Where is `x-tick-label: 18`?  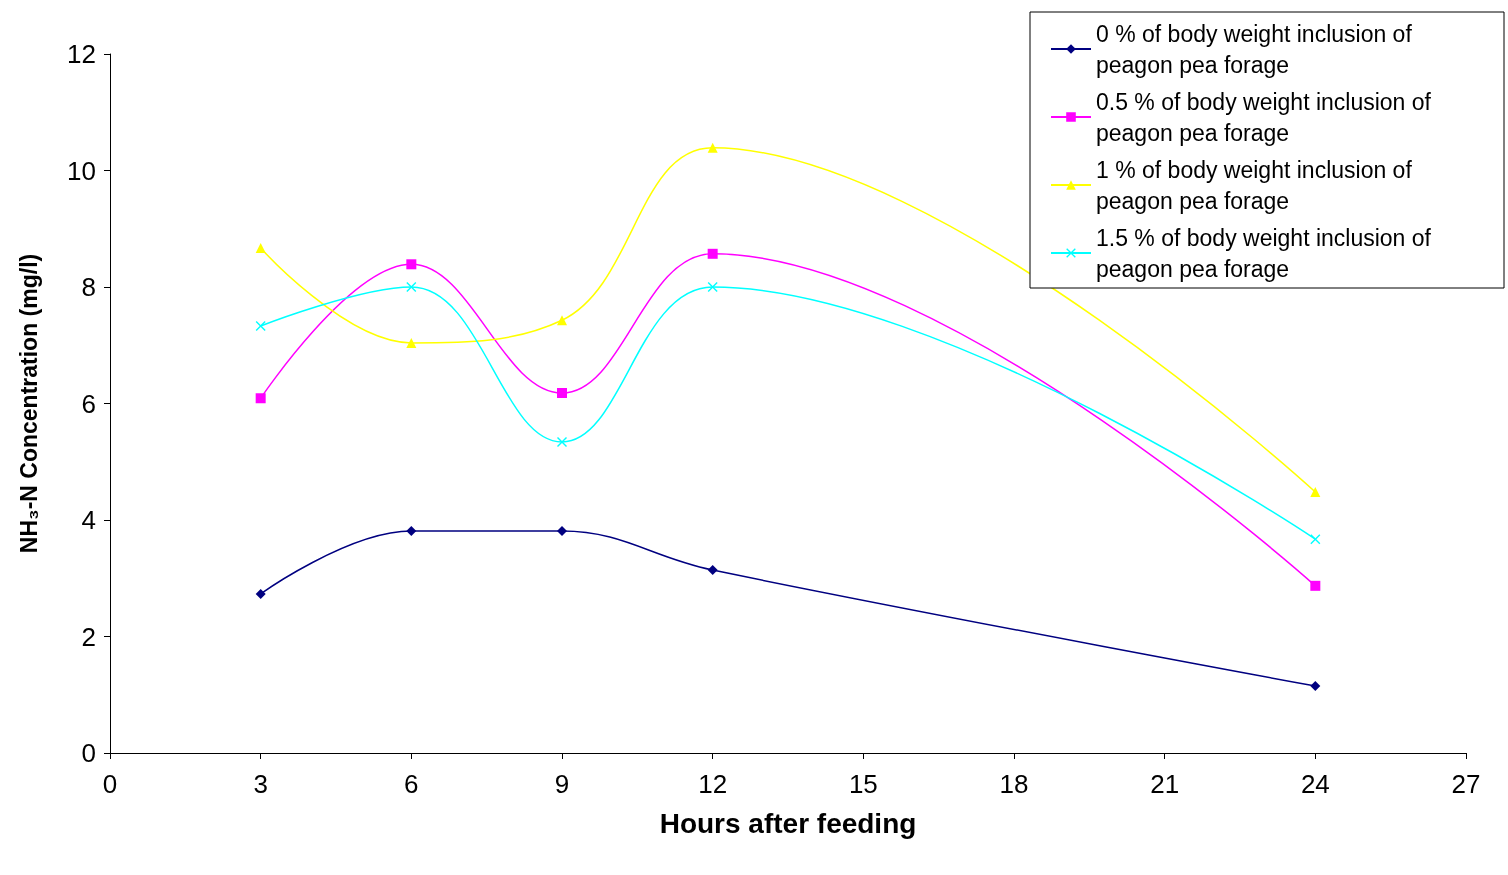 x-tick-label: 18 is located at coordinates (1014, 784).